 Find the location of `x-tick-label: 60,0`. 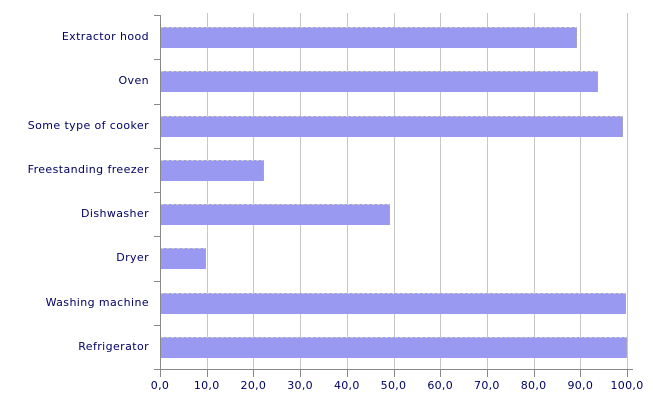

x-tick-label: 60,0 is located at coordinates (440, 385).